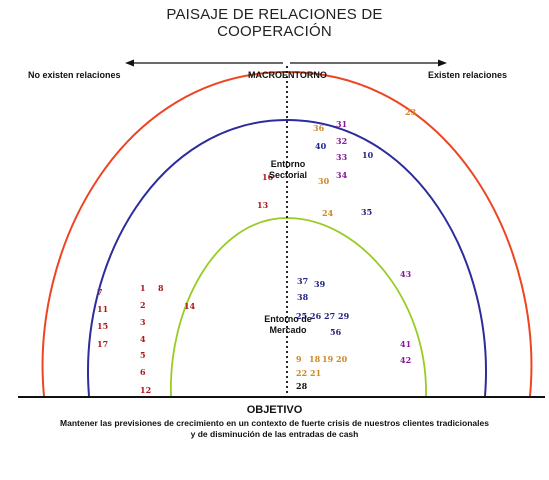 This screenshot has height=480, width=549. I want to click on relation-number-3: 3, so click(143, 322).